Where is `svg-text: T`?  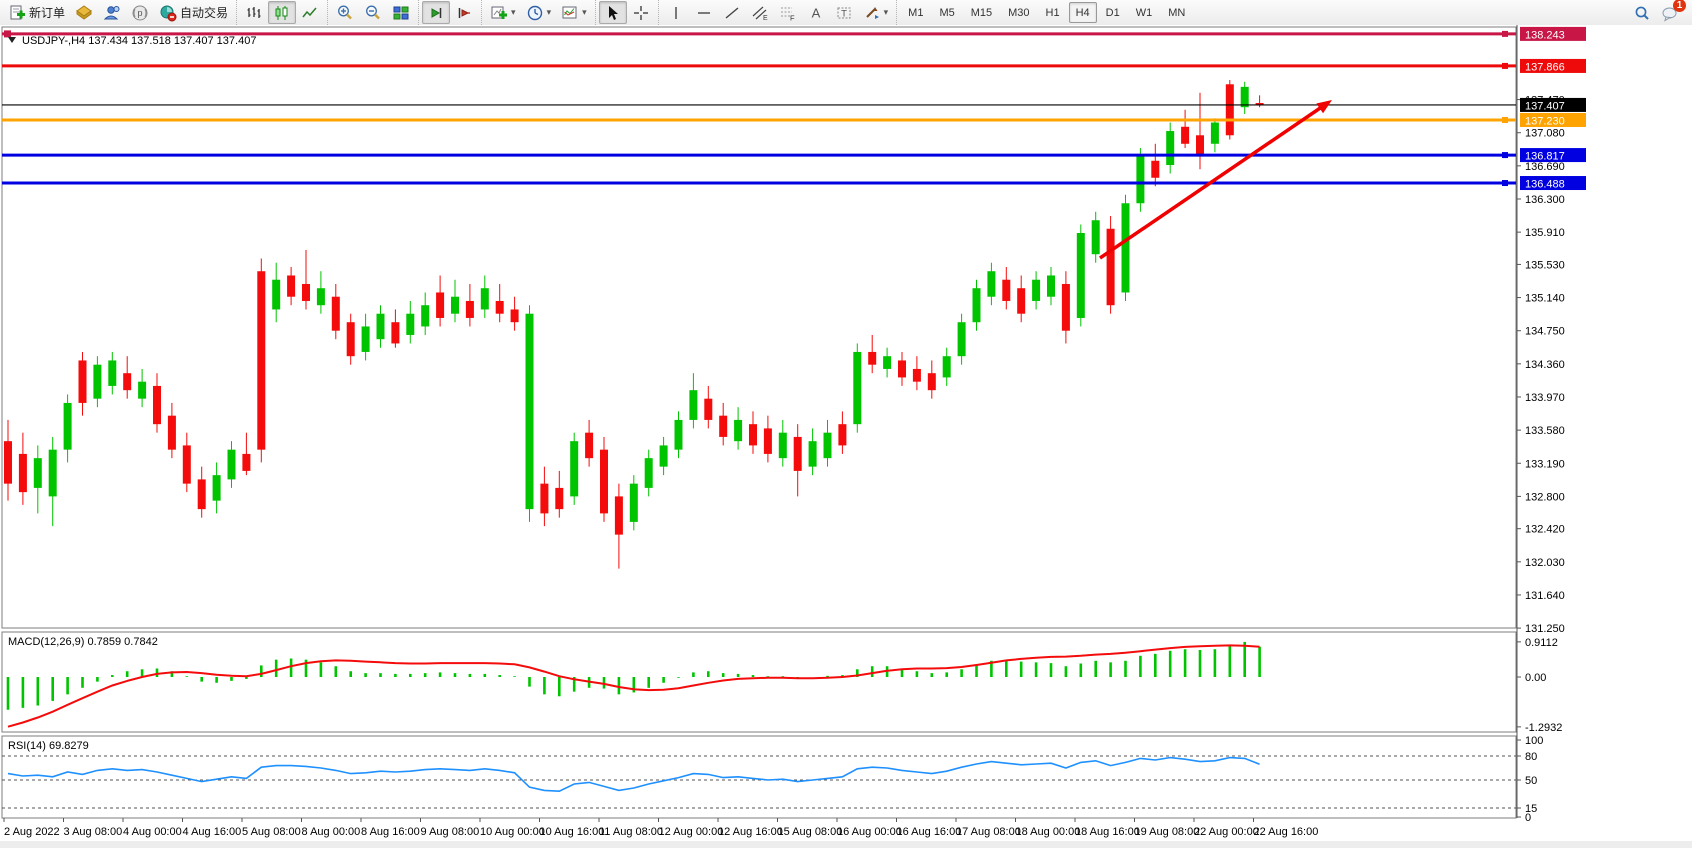
svg-text: T is located at coordinates (844, 13).